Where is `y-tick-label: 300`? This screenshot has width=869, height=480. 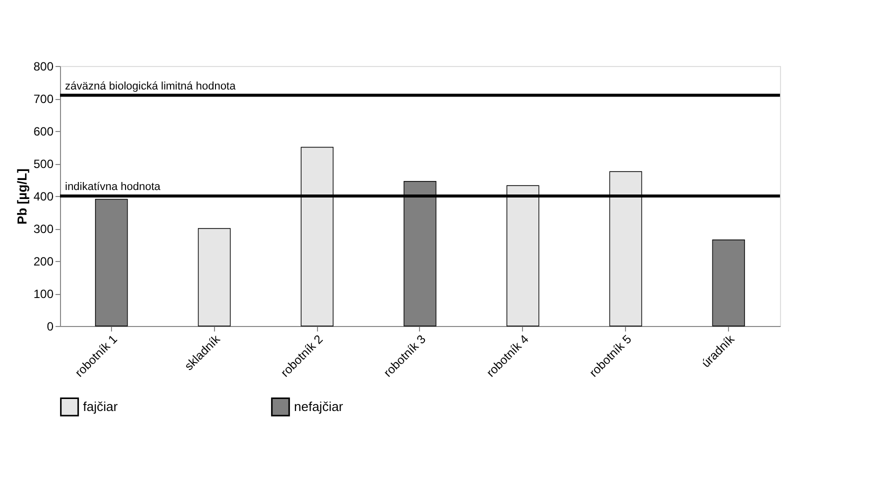 y-tick-label: 300 is located at coordinates (43, 229).